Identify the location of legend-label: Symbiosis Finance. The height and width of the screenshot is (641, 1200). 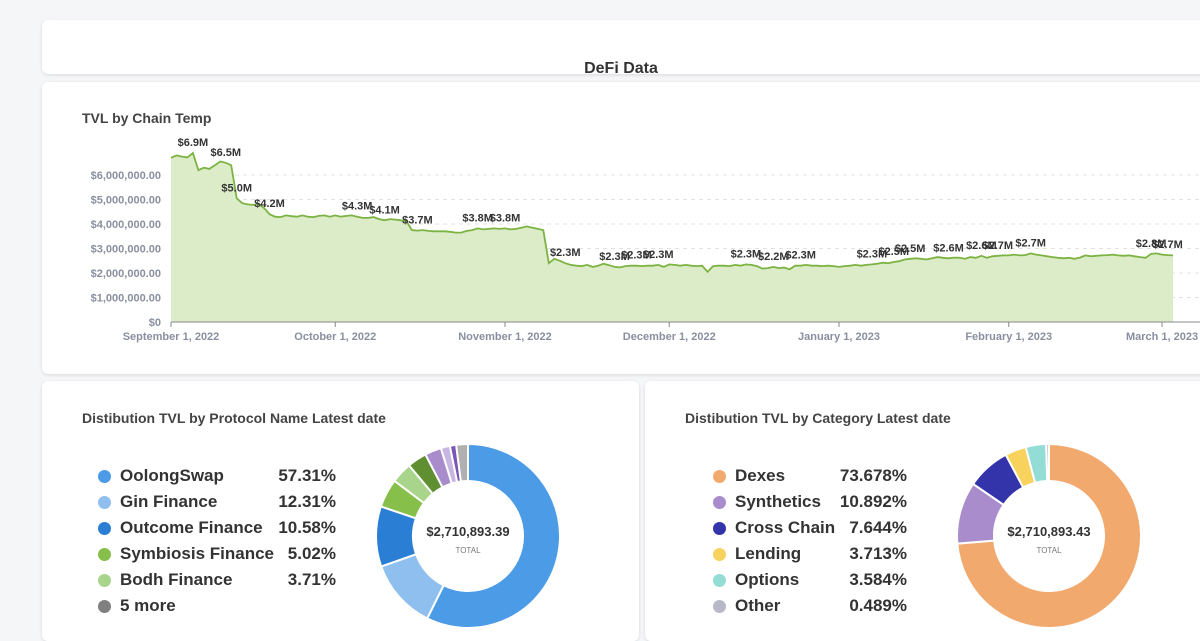
(197, 553).